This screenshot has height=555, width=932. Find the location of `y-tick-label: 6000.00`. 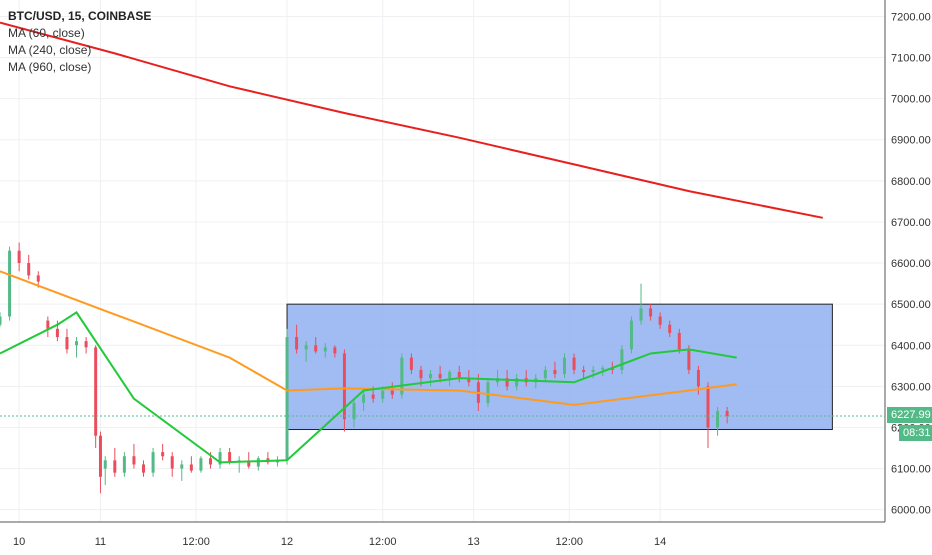

y-tick-label: 6000.00 is located at coordinates (911, 511).